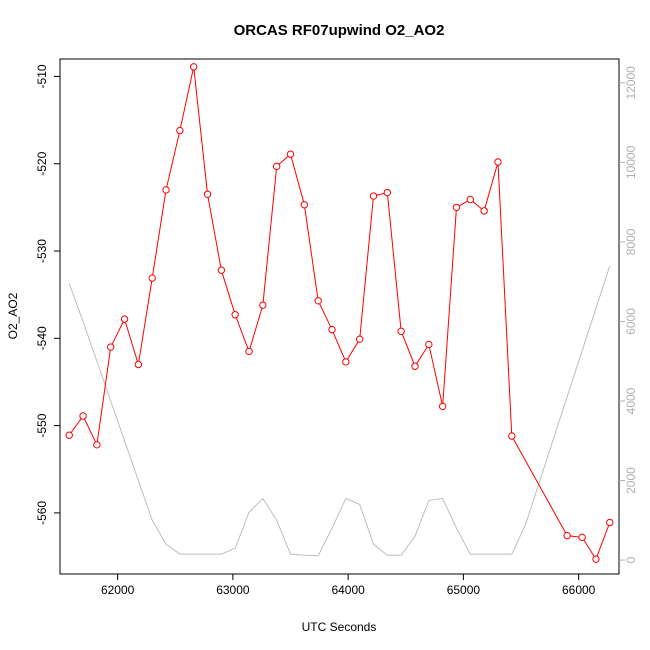 Image resolution: width=650 pixels, height=650 pixels. What do you see at coordinates (631, 241) in the screenshot?
I see `y2-tick-label: 8000` at bounding box center [631, 241].